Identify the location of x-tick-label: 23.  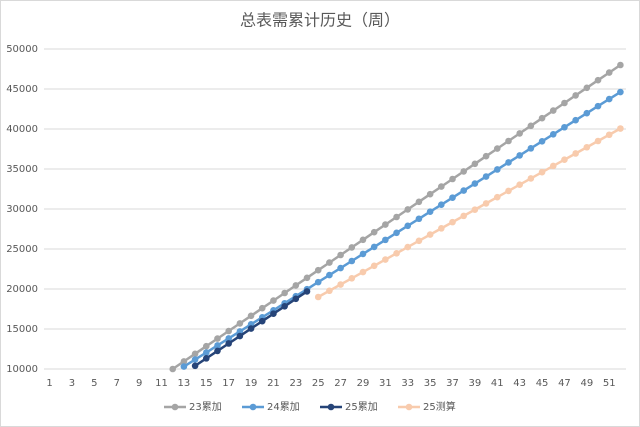
(295, 383).